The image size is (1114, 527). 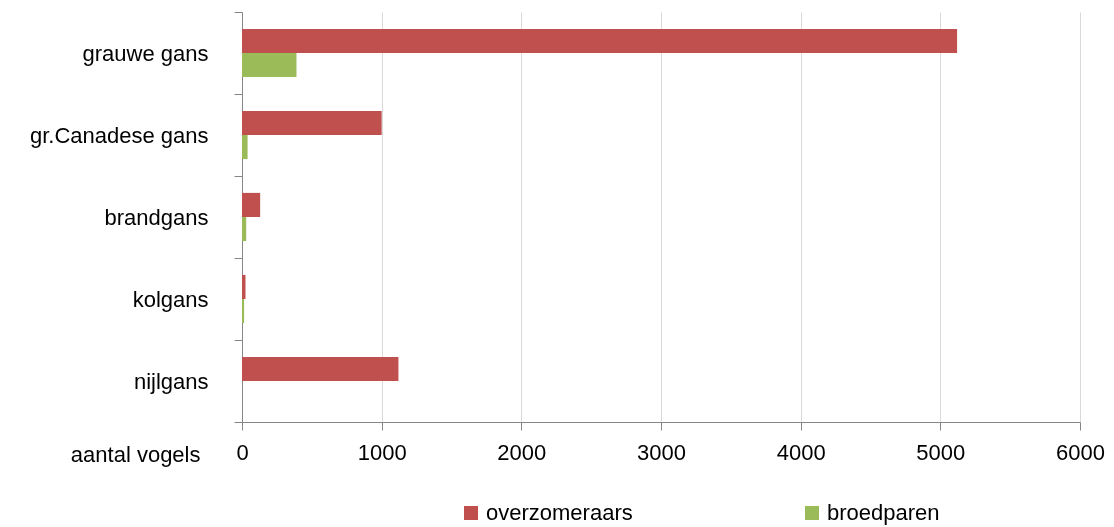 I want to click on x-tick-label: 1000, so click(x=382, y=452).